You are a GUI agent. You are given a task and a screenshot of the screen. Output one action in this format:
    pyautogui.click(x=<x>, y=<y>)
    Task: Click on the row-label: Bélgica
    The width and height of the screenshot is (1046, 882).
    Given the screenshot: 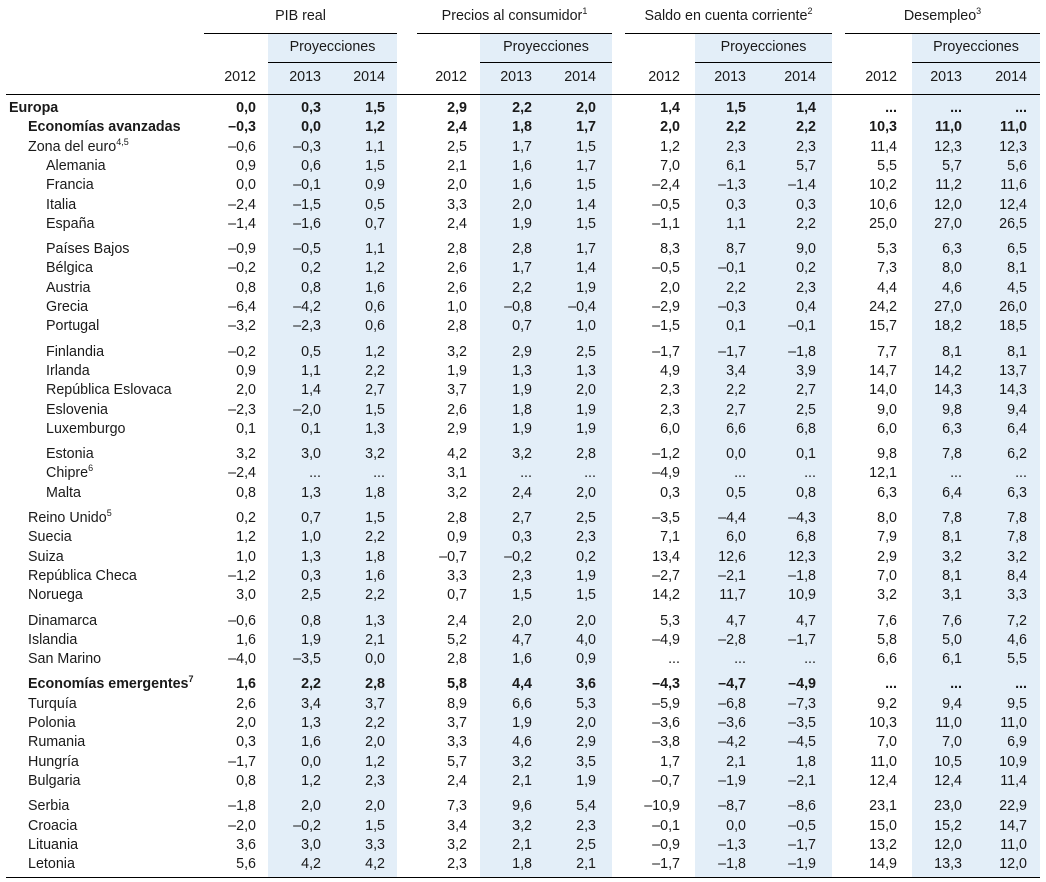 What is the action you would take?
    pyautogui.click(x=141, y=268)
    